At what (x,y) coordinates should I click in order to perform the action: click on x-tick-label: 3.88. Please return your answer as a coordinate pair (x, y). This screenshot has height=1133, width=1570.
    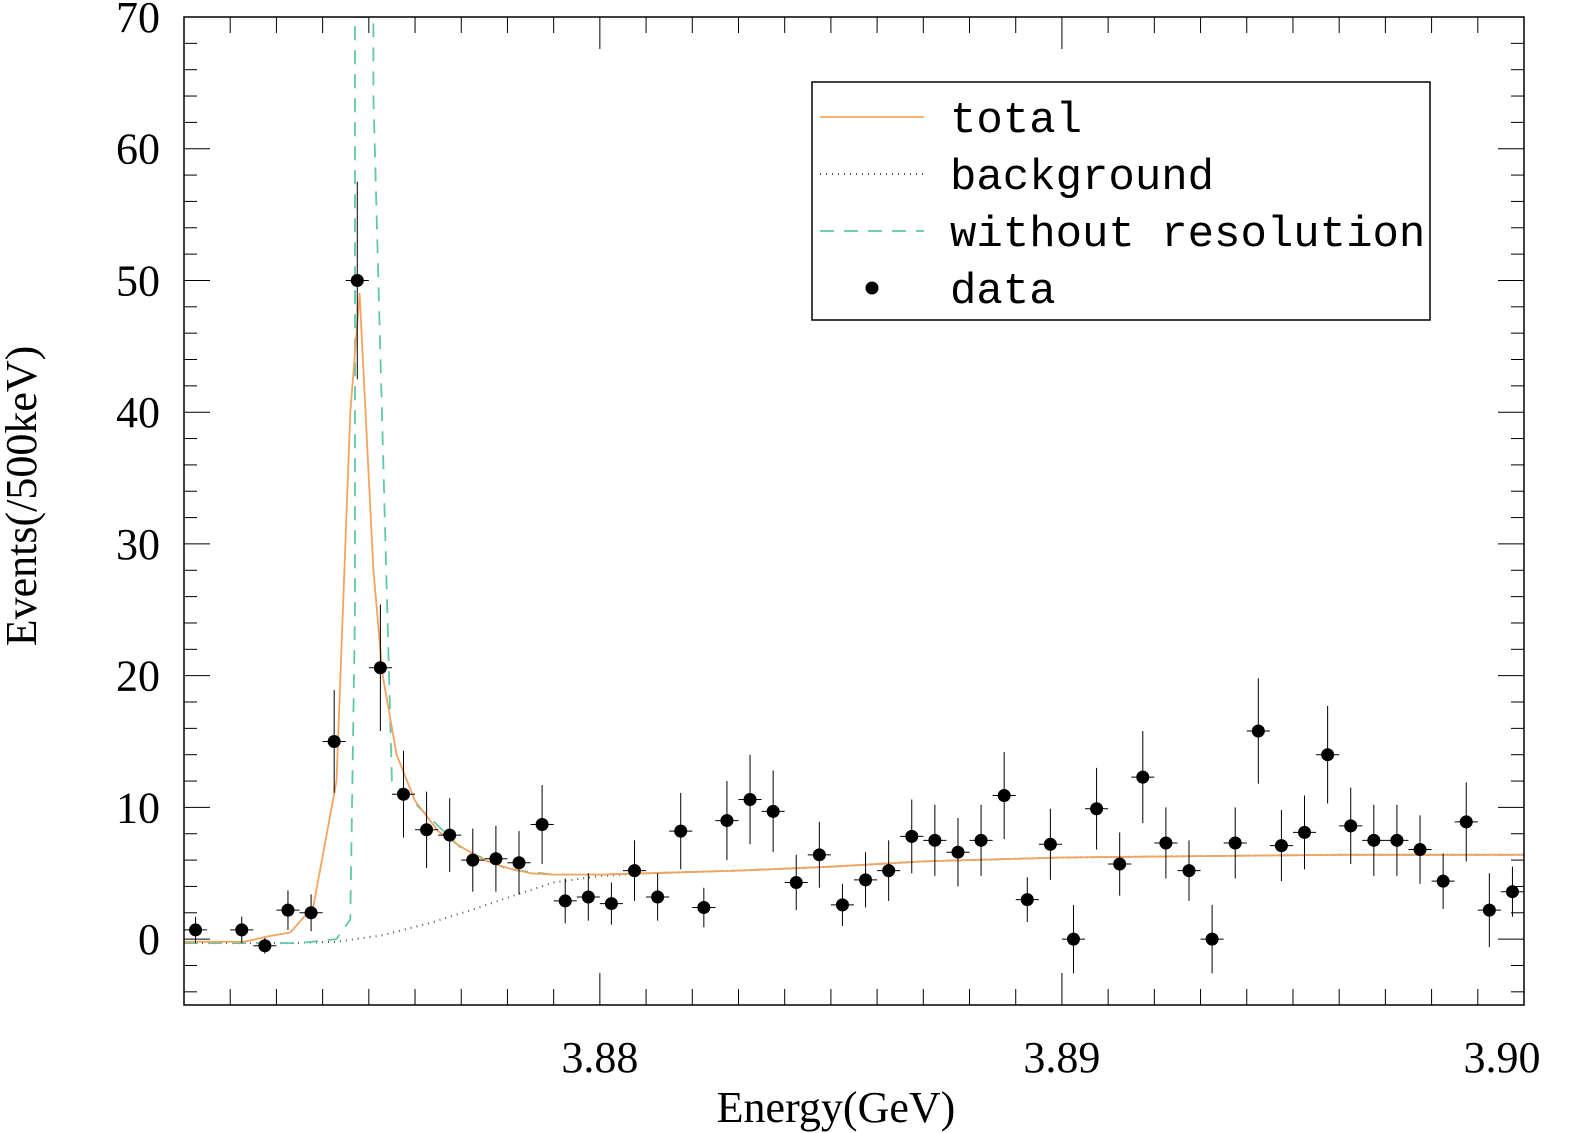
    Looking at the image, I should click on (599, 1057).